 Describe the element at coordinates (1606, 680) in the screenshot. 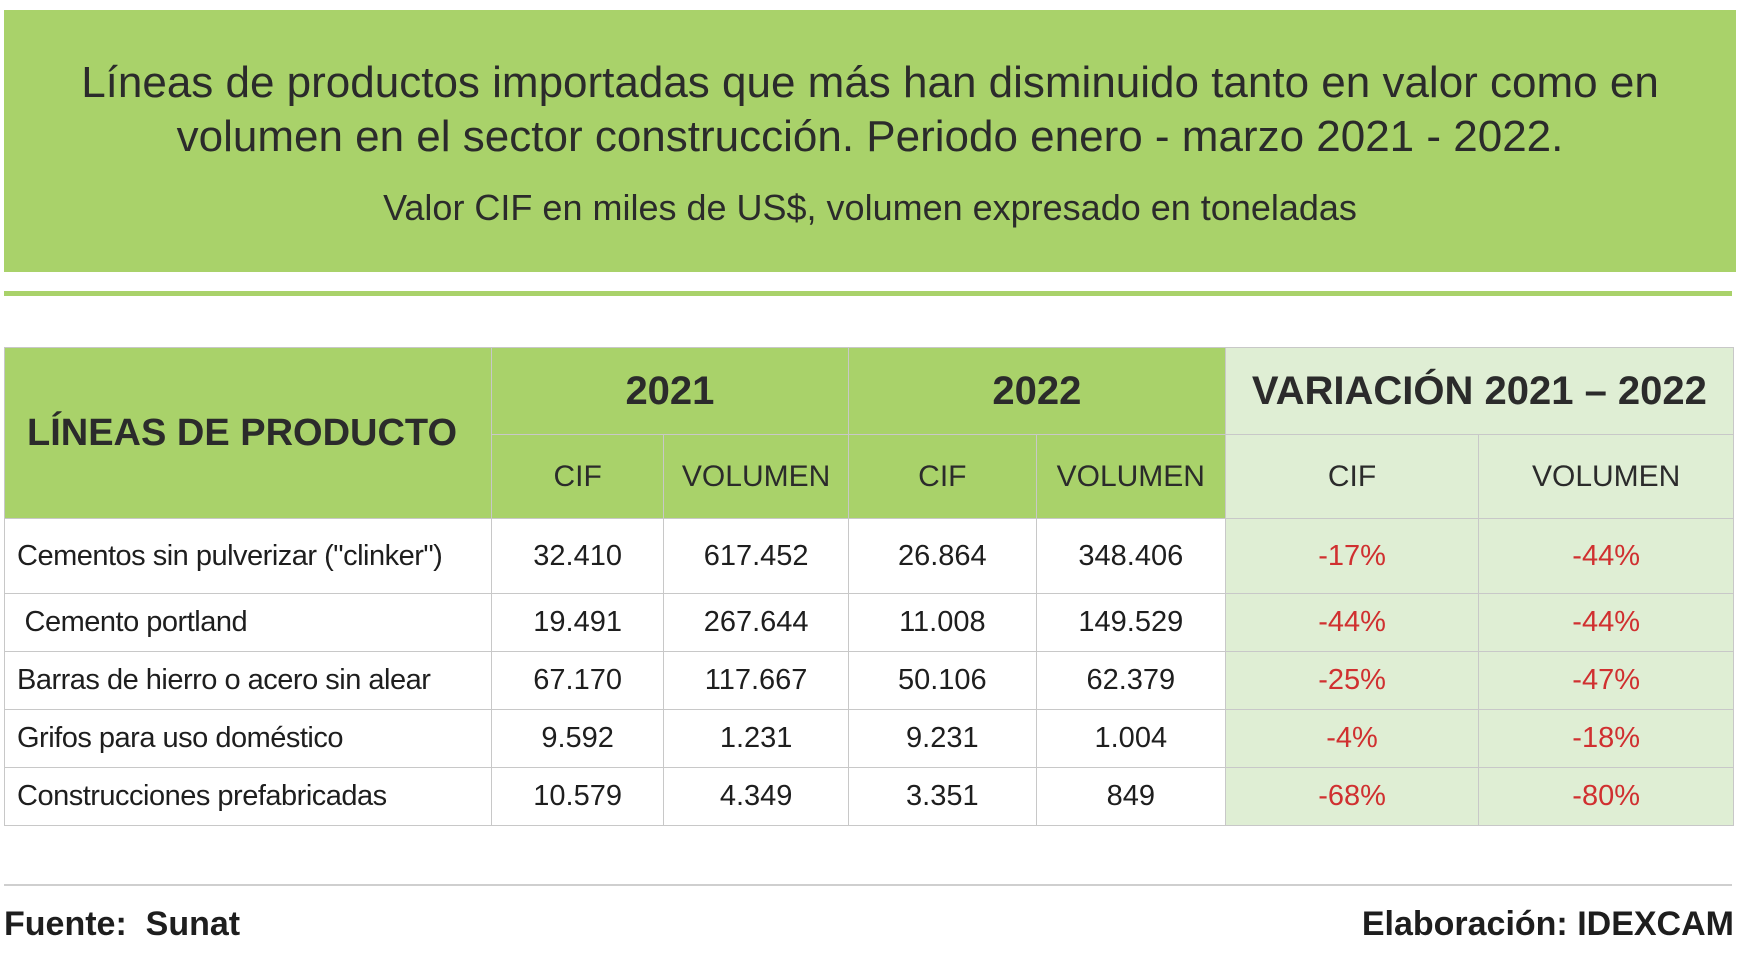

I see `volumen-variation-value: -47%` at that location.